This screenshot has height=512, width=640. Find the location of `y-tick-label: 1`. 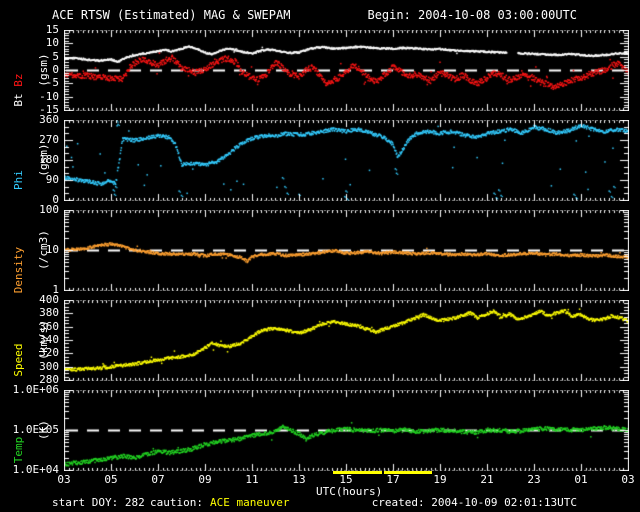

y-tick-label: 1 is located at coordinates (55, 289).